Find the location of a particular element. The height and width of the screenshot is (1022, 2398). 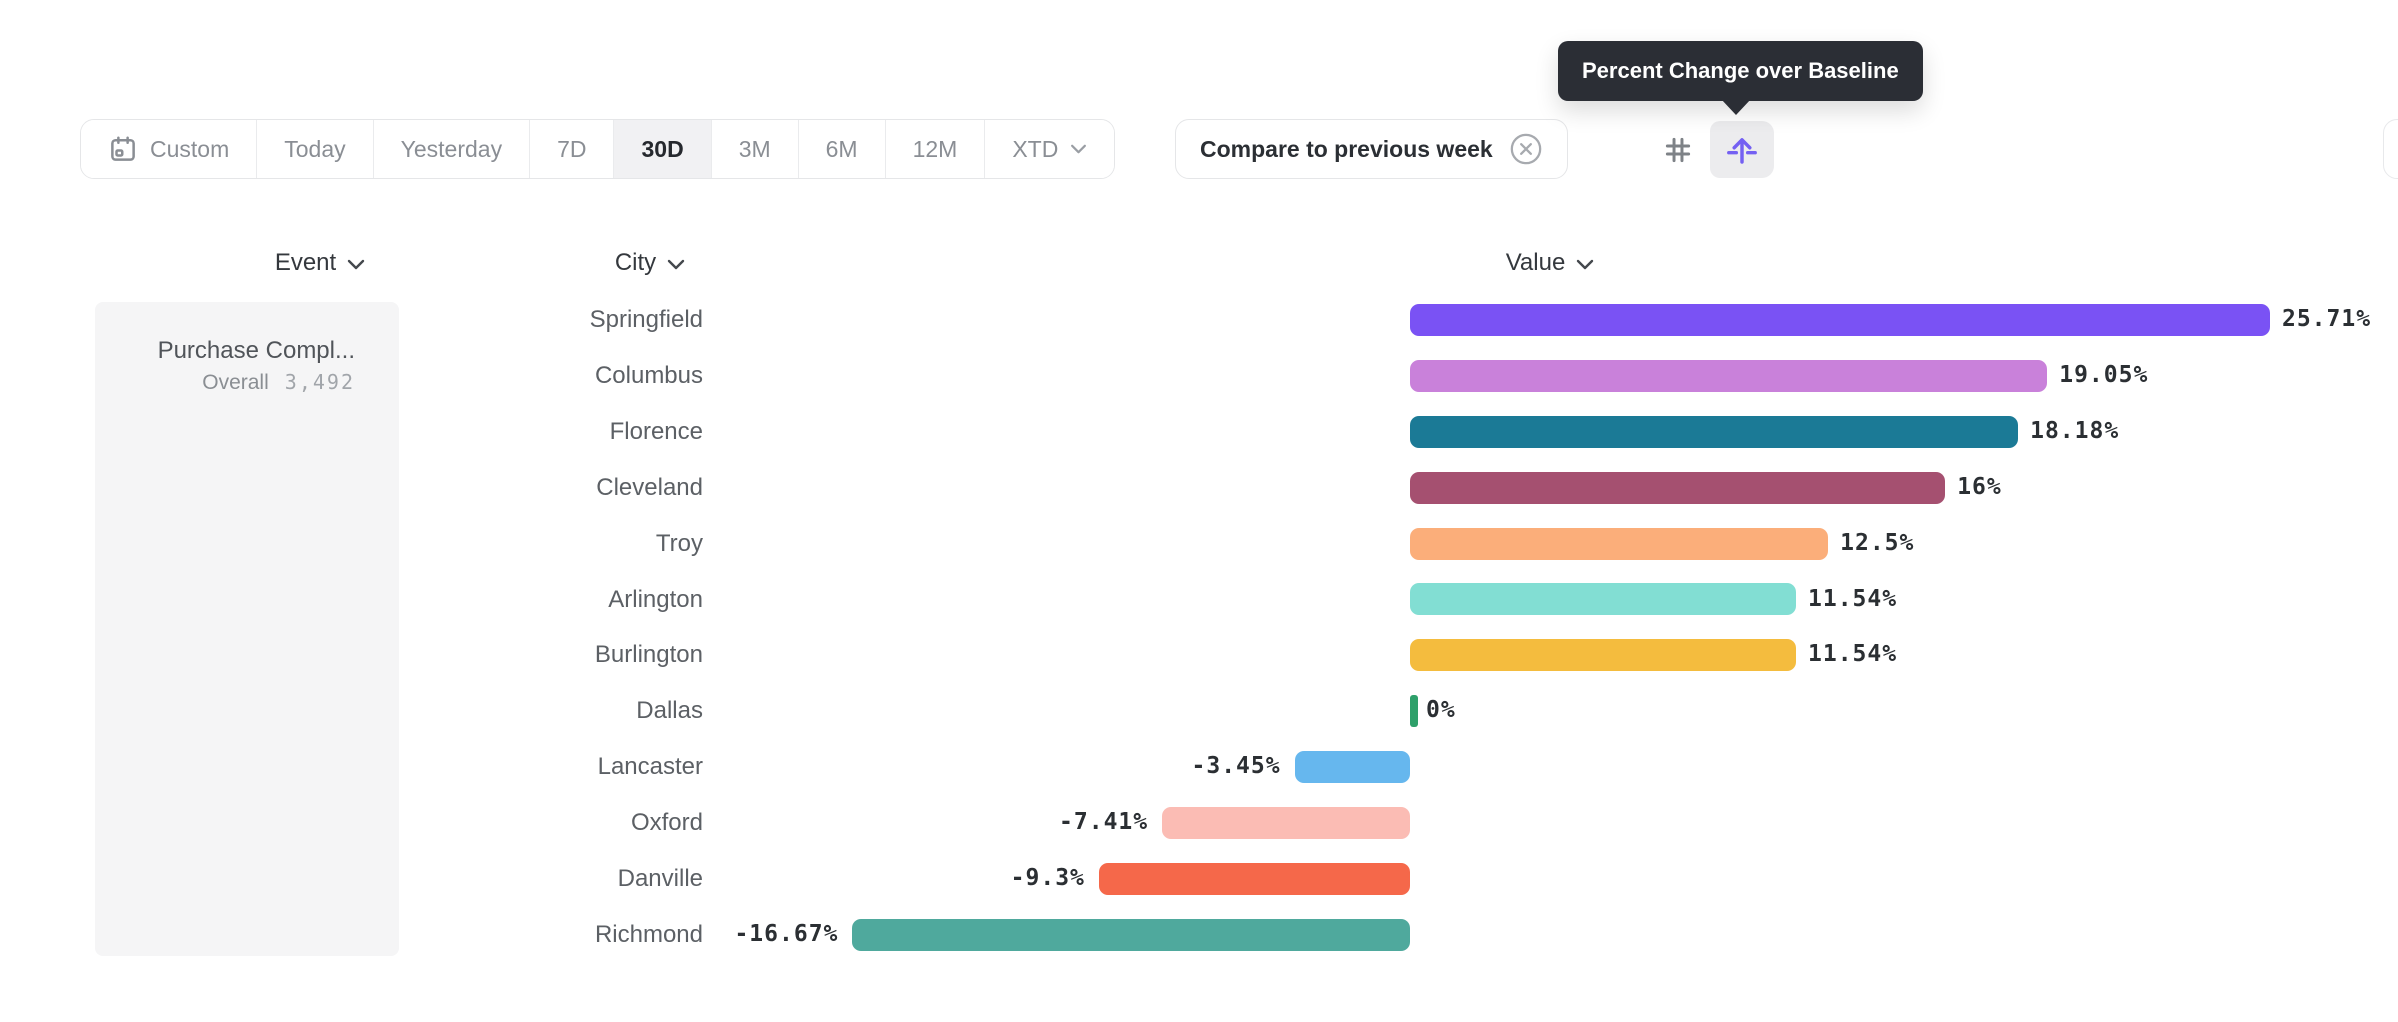

city-label: Cleveland is located at coordinates (649, 487).